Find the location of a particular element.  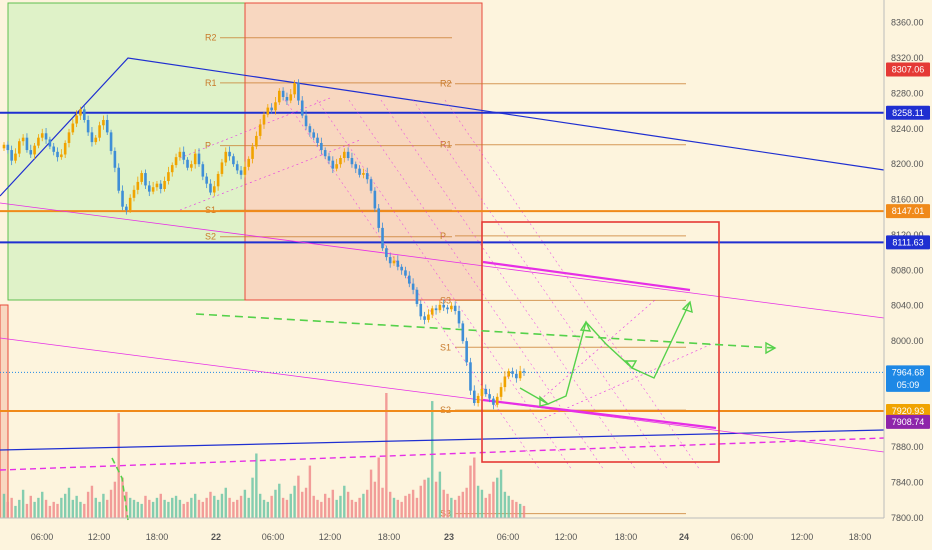

green-dashed-down-arrow is located at coordinates (120, 489).